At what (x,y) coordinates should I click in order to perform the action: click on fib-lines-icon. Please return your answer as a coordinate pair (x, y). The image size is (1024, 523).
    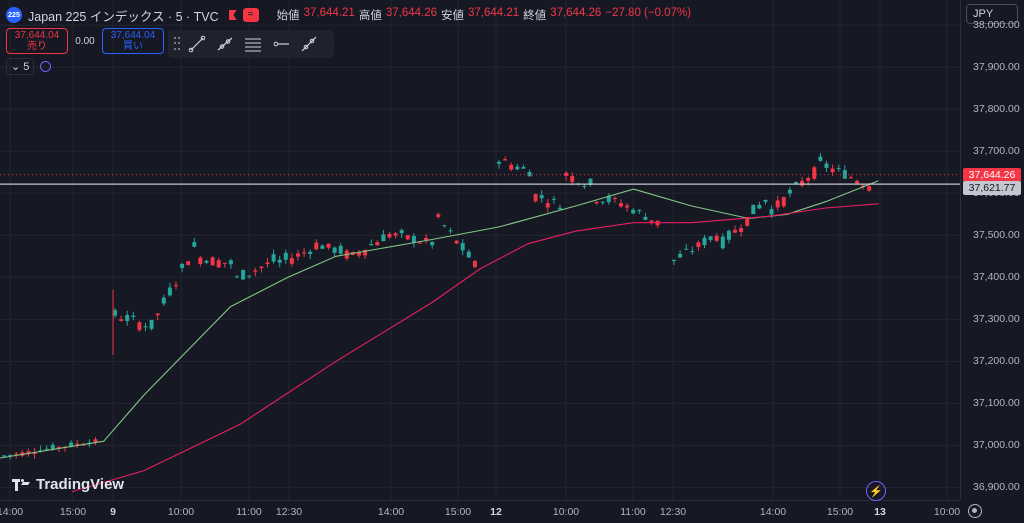
    Looking at the image, I should click on (253, 45).